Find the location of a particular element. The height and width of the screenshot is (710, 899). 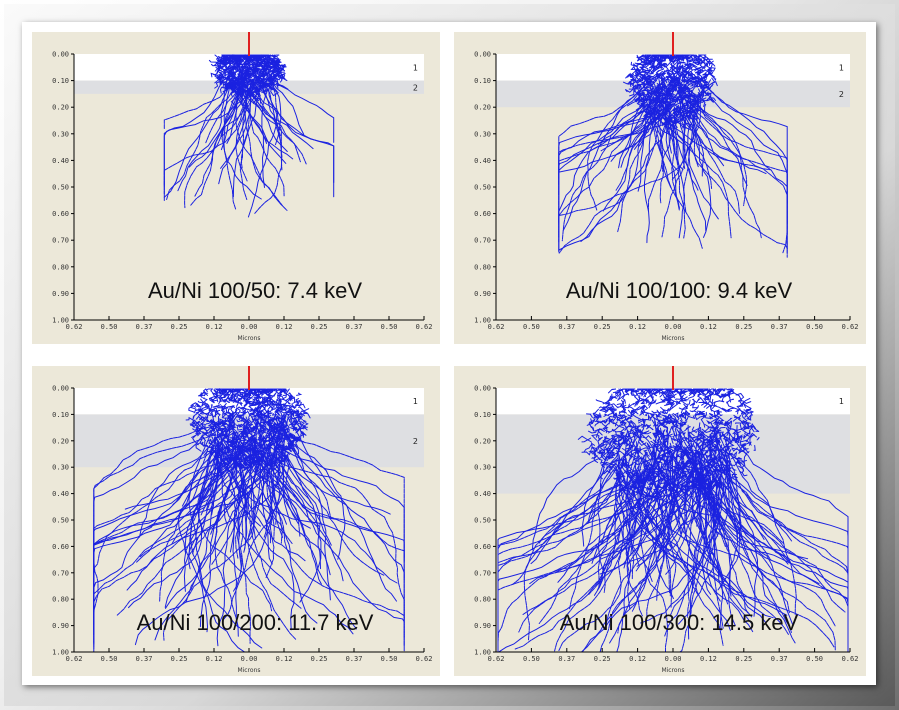

y-tick-label: 0.80 is located at coordinates (482, 600).